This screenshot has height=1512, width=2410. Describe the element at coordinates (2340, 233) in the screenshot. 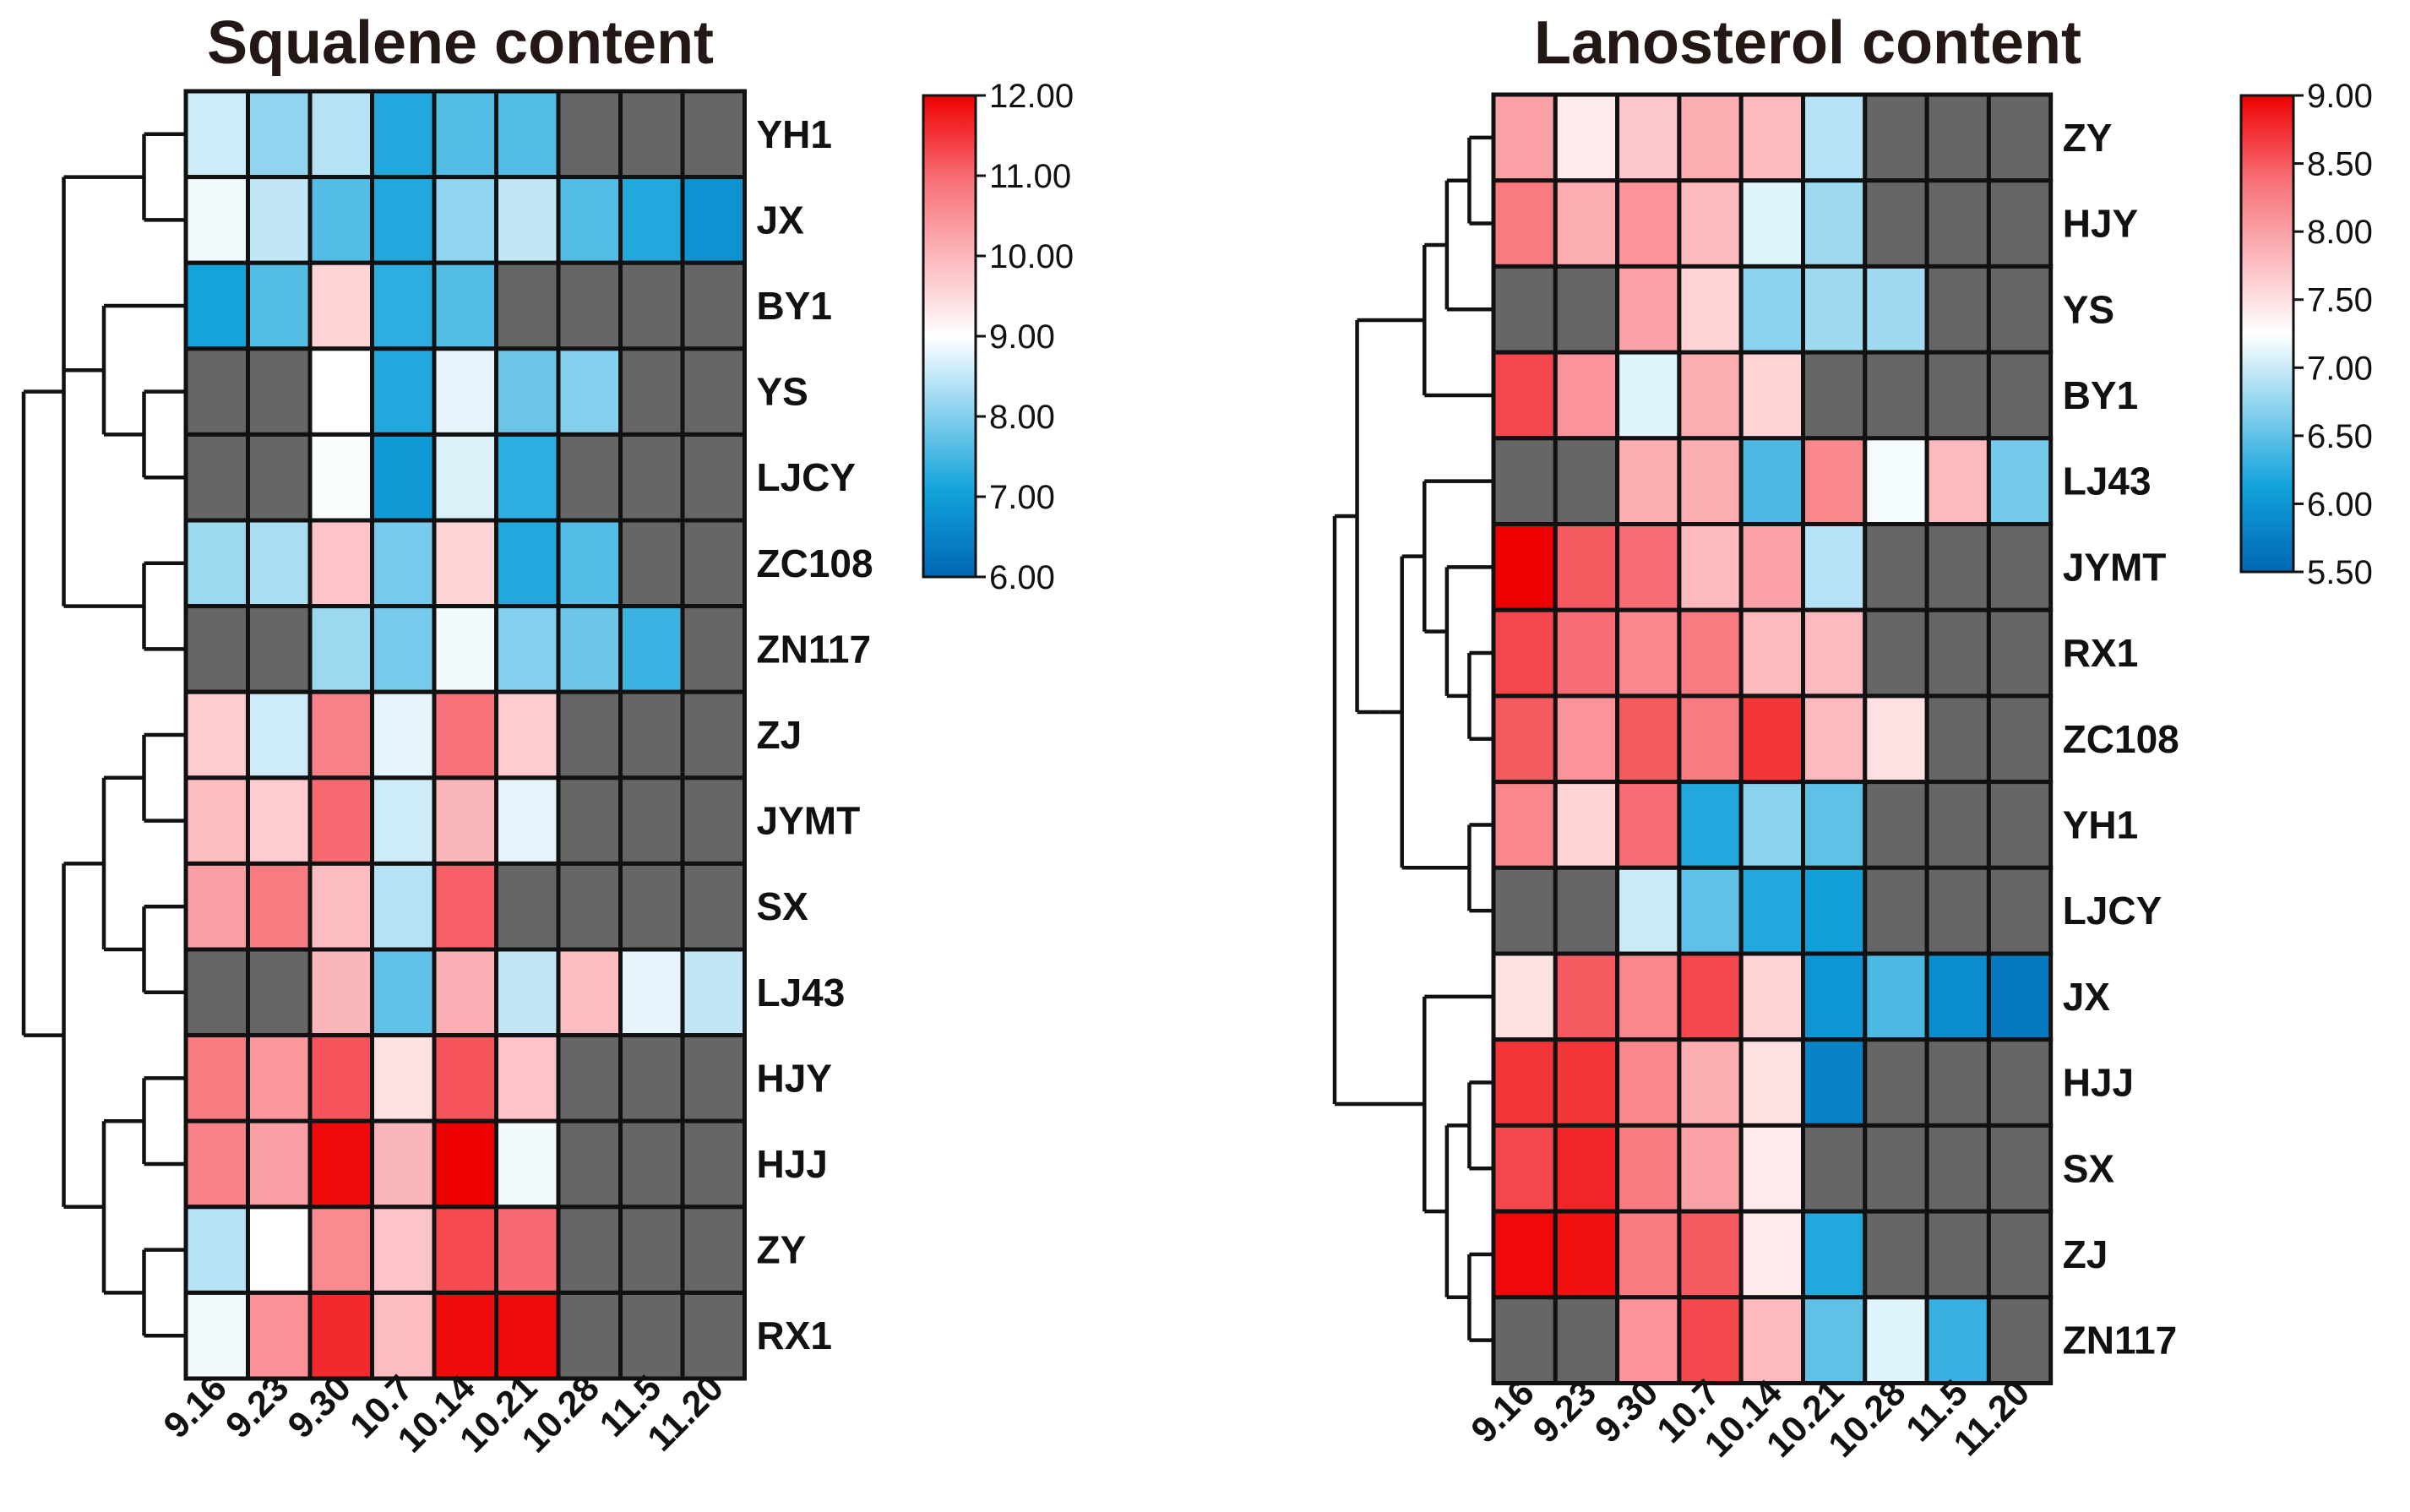

I see `colorbar-tick-label: 8.00` at that location.